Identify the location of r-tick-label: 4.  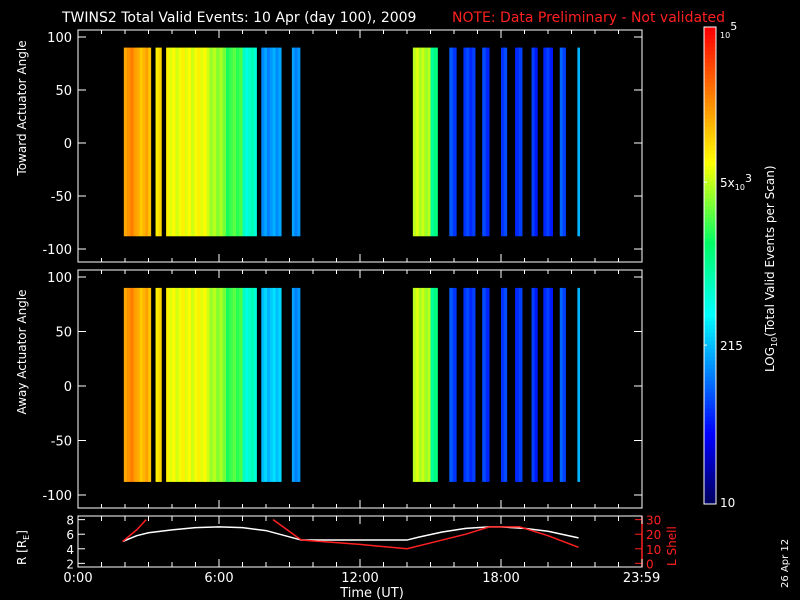
(70, 550).